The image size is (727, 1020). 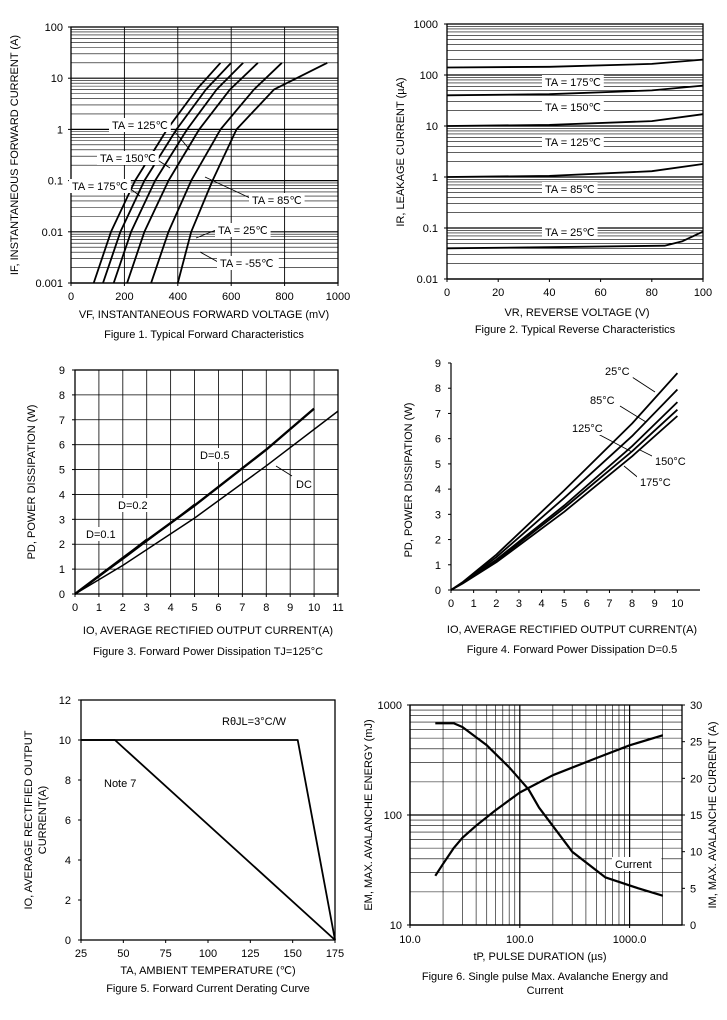 I want to click on y-axis-label: IR, LEAKAGE CURRENT (µA), so click(x=401, y=151).